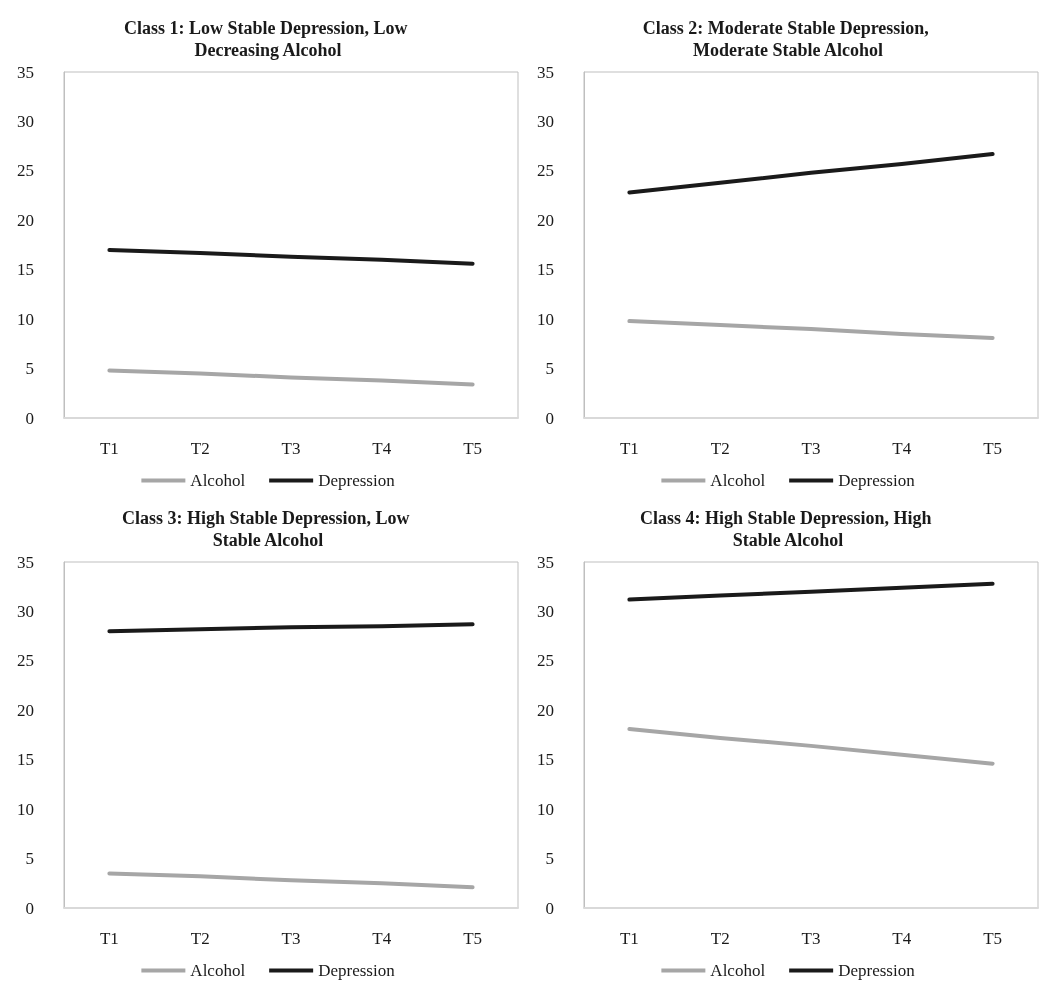 This screenshot has height=998, width=1056. Describe the element at coordinates (788, 529) in the screenshot. I see `chart-title: Class 4: High Stable Depression, High Stable Alcohol` at that location.